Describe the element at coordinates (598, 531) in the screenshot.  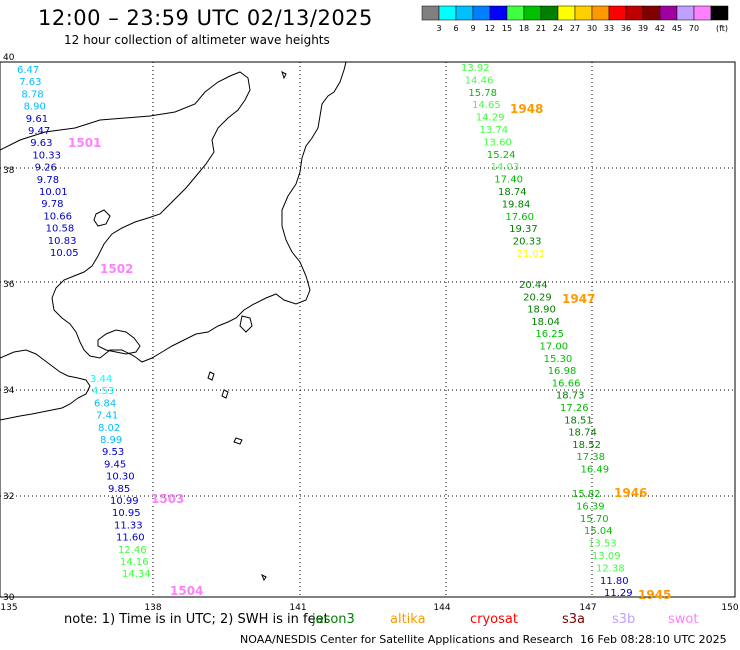
I see `wave-height-value: 15.04` at that location.